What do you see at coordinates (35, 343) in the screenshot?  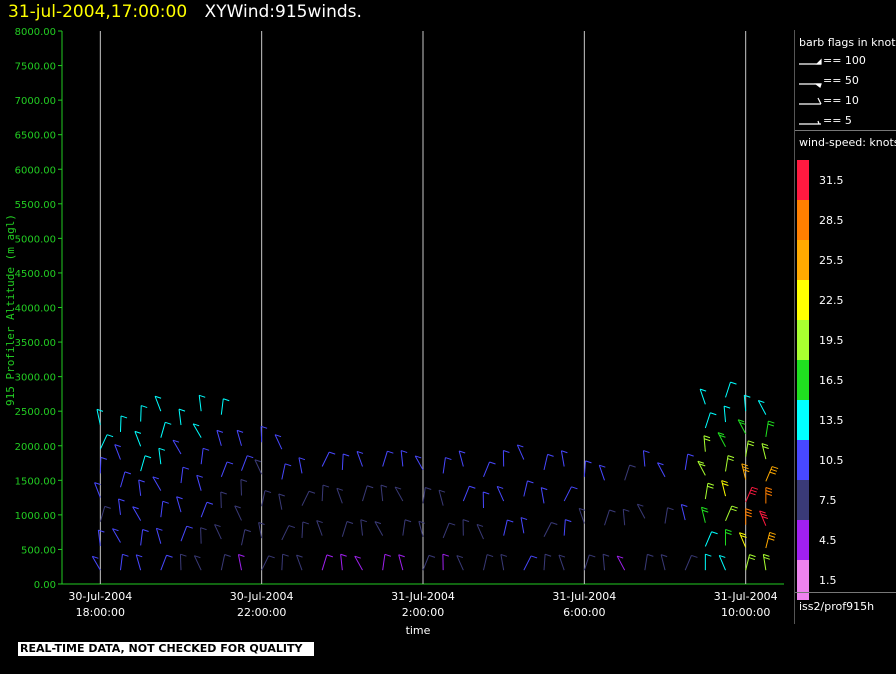 I see `y-tick-label: 3500.00` at bounding box center [35, 343].